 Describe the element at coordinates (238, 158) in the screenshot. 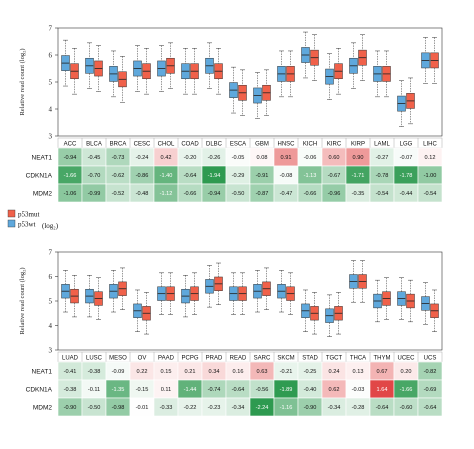

I see `cell-value: -0.05` at that location.